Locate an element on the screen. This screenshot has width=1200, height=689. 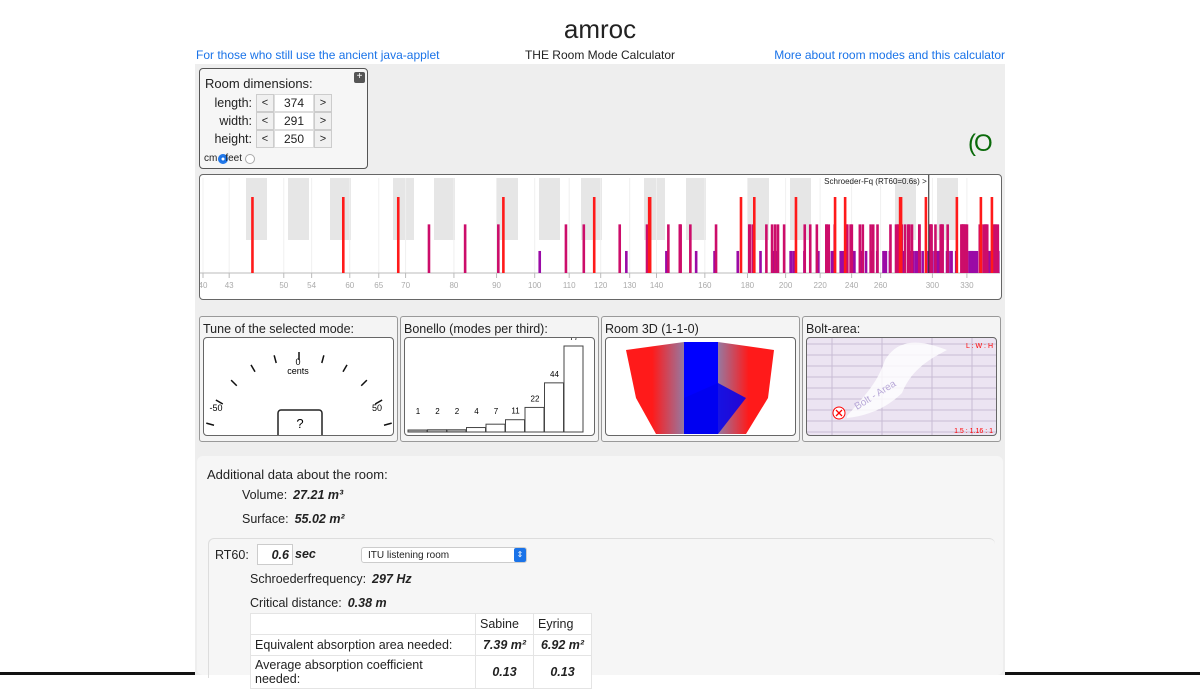
bonello-panel: Bonello (modes per third): 1224711224477 is located at coordinates (499, 379).